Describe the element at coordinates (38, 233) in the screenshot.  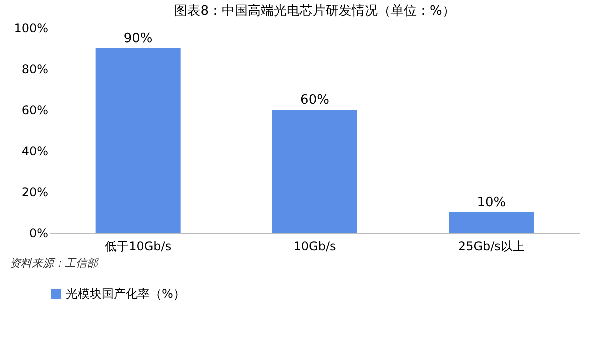
I see `y-tick-label: 0%` at that location.